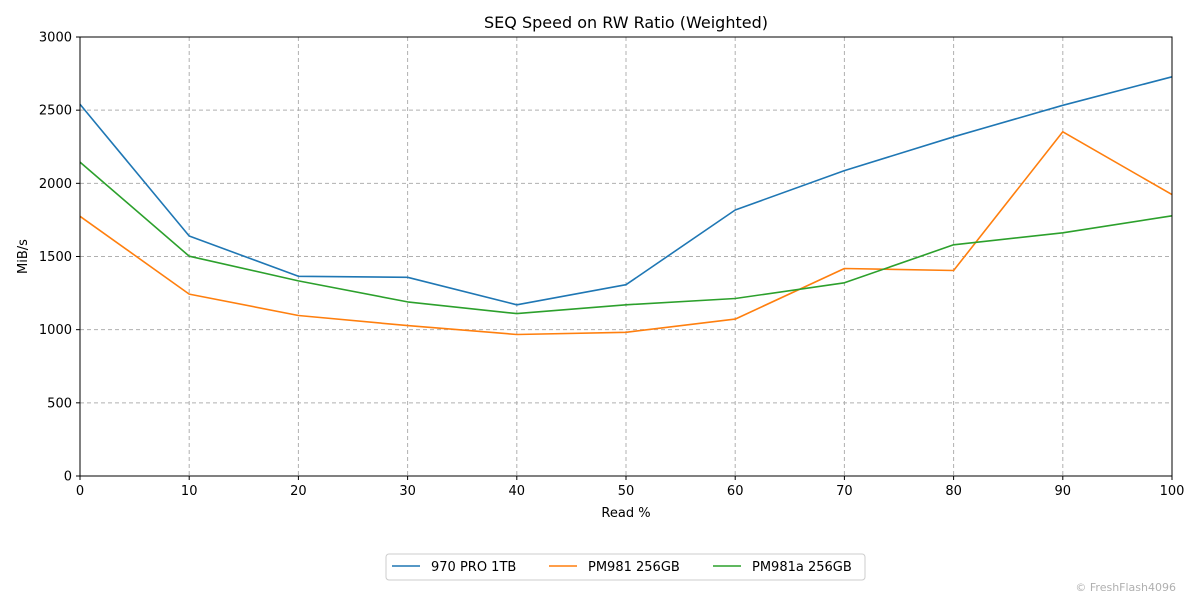 The width and height of the screenshot is (1200, 600). Describe the element at coordinates (625, 513) in the screenshot. I see `x-axis-title: Read %` at that location.